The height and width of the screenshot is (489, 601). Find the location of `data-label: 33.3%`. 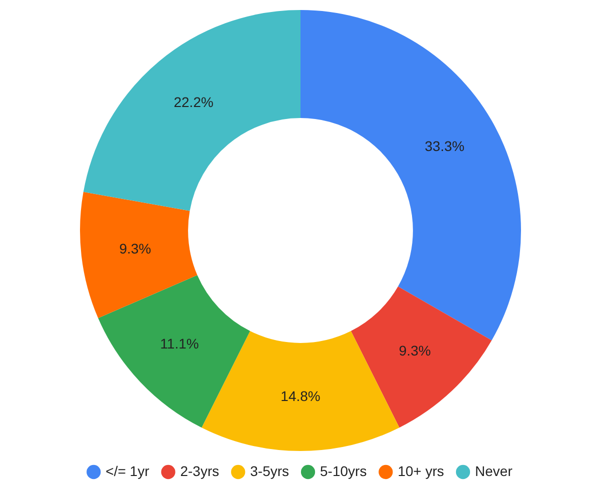

data-label: 33.3% is located at coordinates (444, 146).